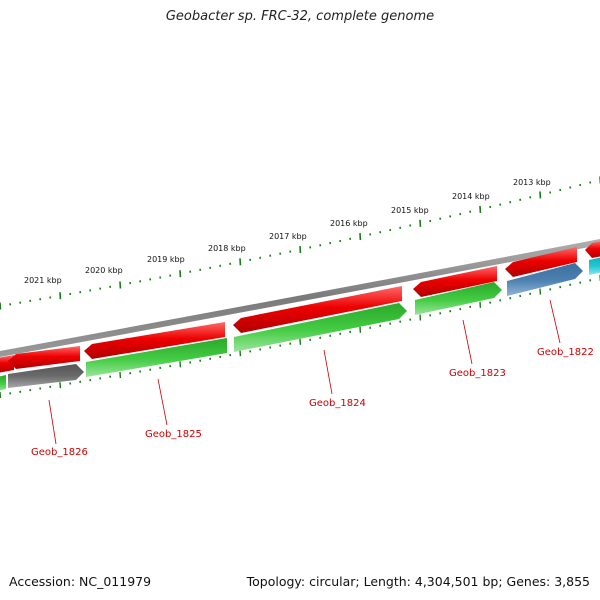 The height and width of the screenshot is (600, 600). I want to click on tick-label-2018: 2018 kbp, so click(227, 248).